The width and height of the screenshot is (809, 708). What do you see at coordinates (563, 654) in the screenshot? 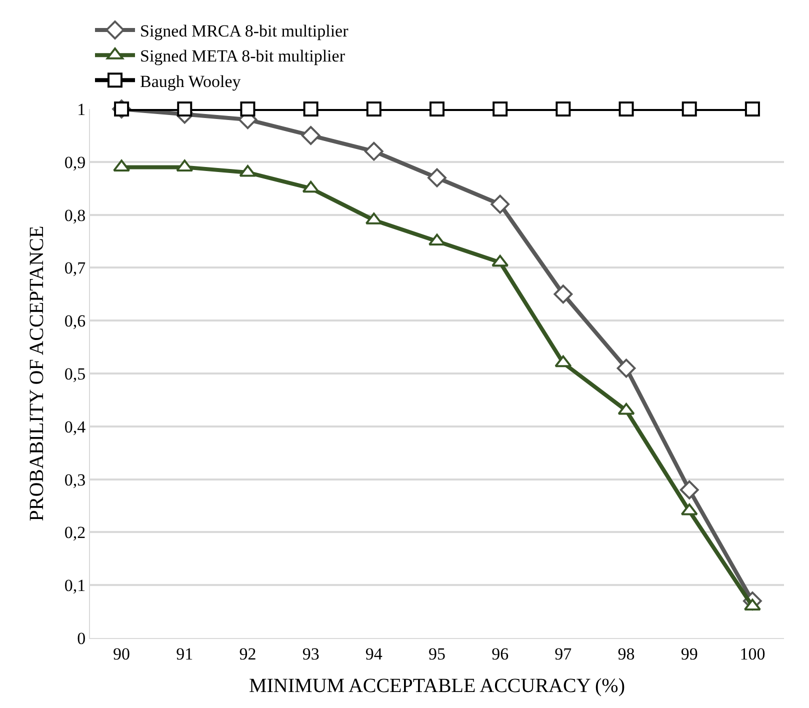
I see `x-tick-label: 97` at bounding box center [563, 654].